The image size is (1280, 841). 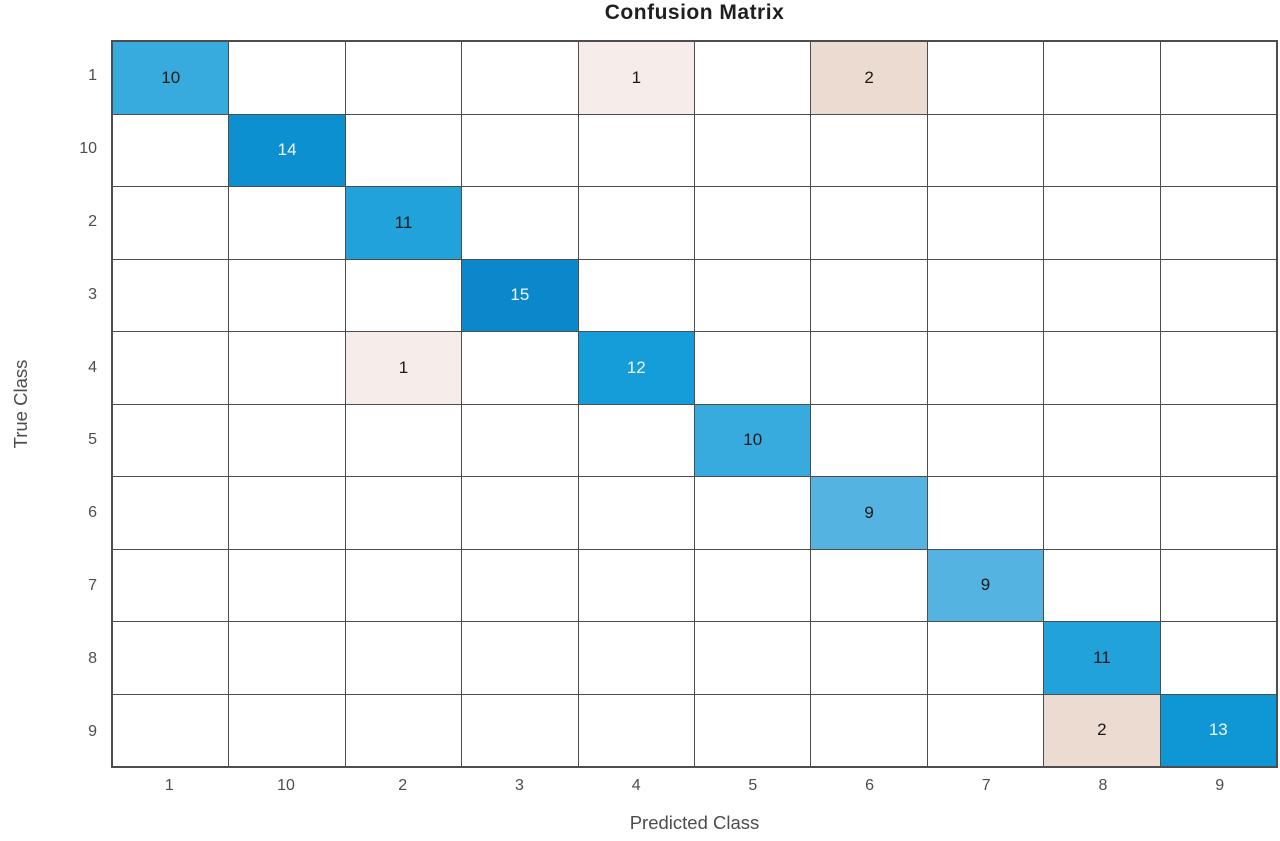 What do you see at coordinates (753, 785) in the screenshot?
I see `x-tick-label: 5` at bounding box center [753, 785].